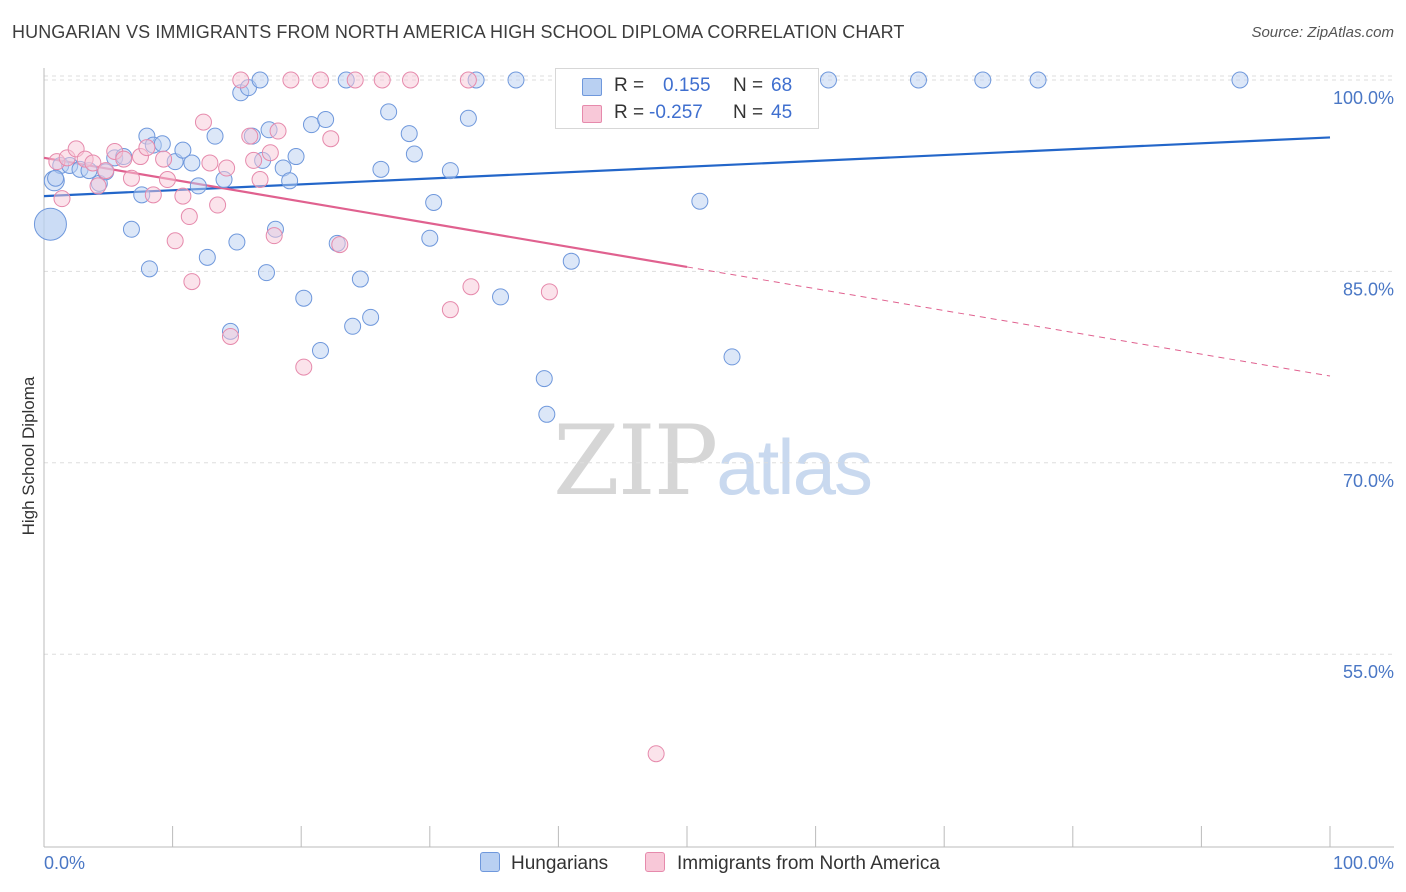 The width and height of the screenshot is (1406, 892). What do you see at coordinates (782, 85) in the screenshot?
I see `legend-n-value: 68` at bounding box center [782, 85].